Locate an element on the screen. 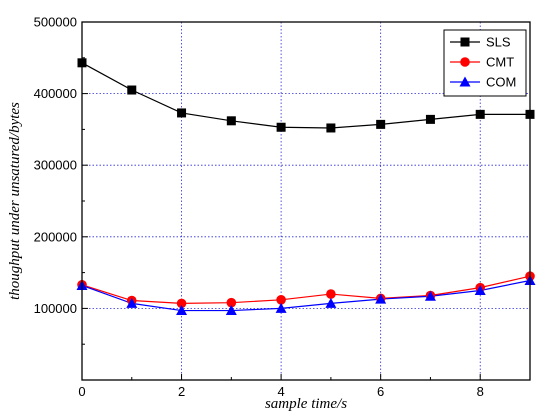  legend-label-com: COM is located at coordinates (501, 82).